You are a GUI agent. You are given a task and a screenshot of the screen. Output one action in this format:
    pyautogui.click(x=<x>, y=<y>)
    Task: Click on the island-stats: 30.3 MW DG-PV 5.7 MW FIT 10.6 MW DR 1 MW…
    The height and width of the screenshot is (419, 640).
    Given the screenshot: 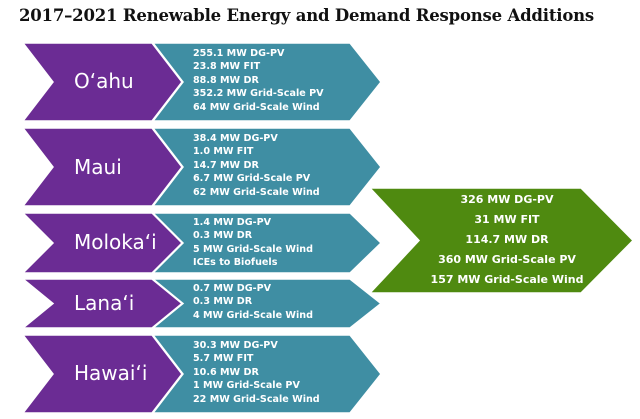 What is the action you would take?
    pyautogui.click(x=256, y=372)
    